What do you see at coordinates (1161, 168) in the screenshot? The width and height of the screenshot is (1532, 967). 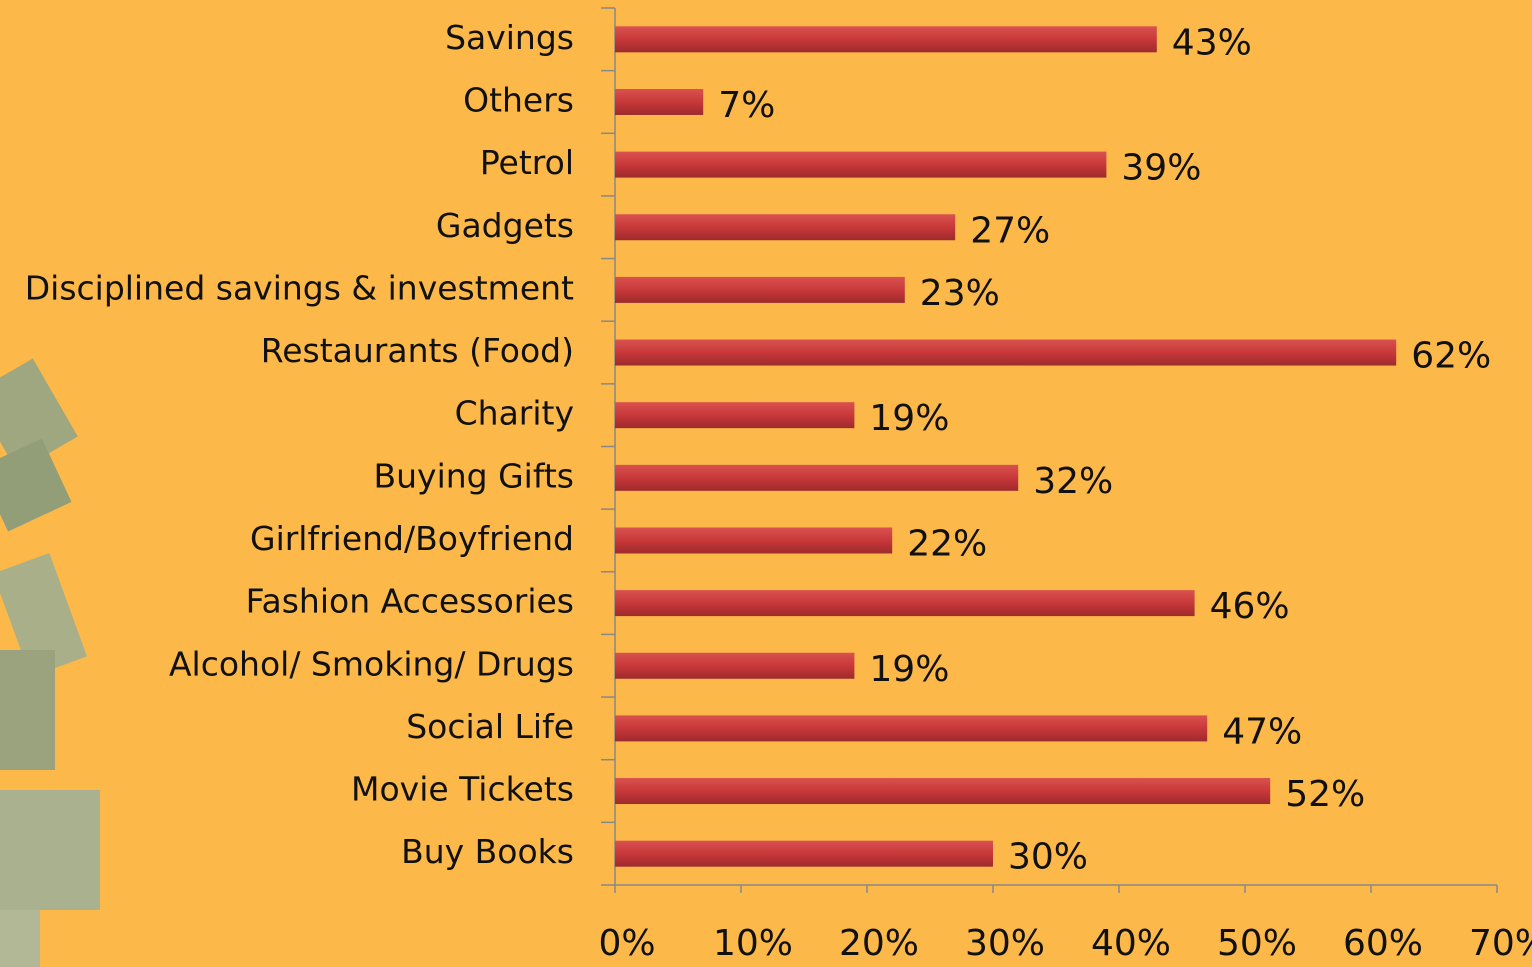 I see `value-label: 39%` at bounding box center [1161, 168].